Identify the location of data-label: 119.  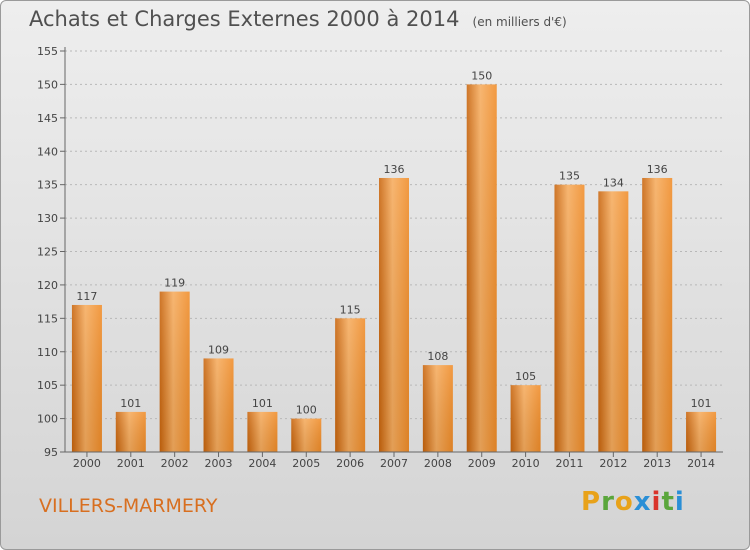
(174, 283).